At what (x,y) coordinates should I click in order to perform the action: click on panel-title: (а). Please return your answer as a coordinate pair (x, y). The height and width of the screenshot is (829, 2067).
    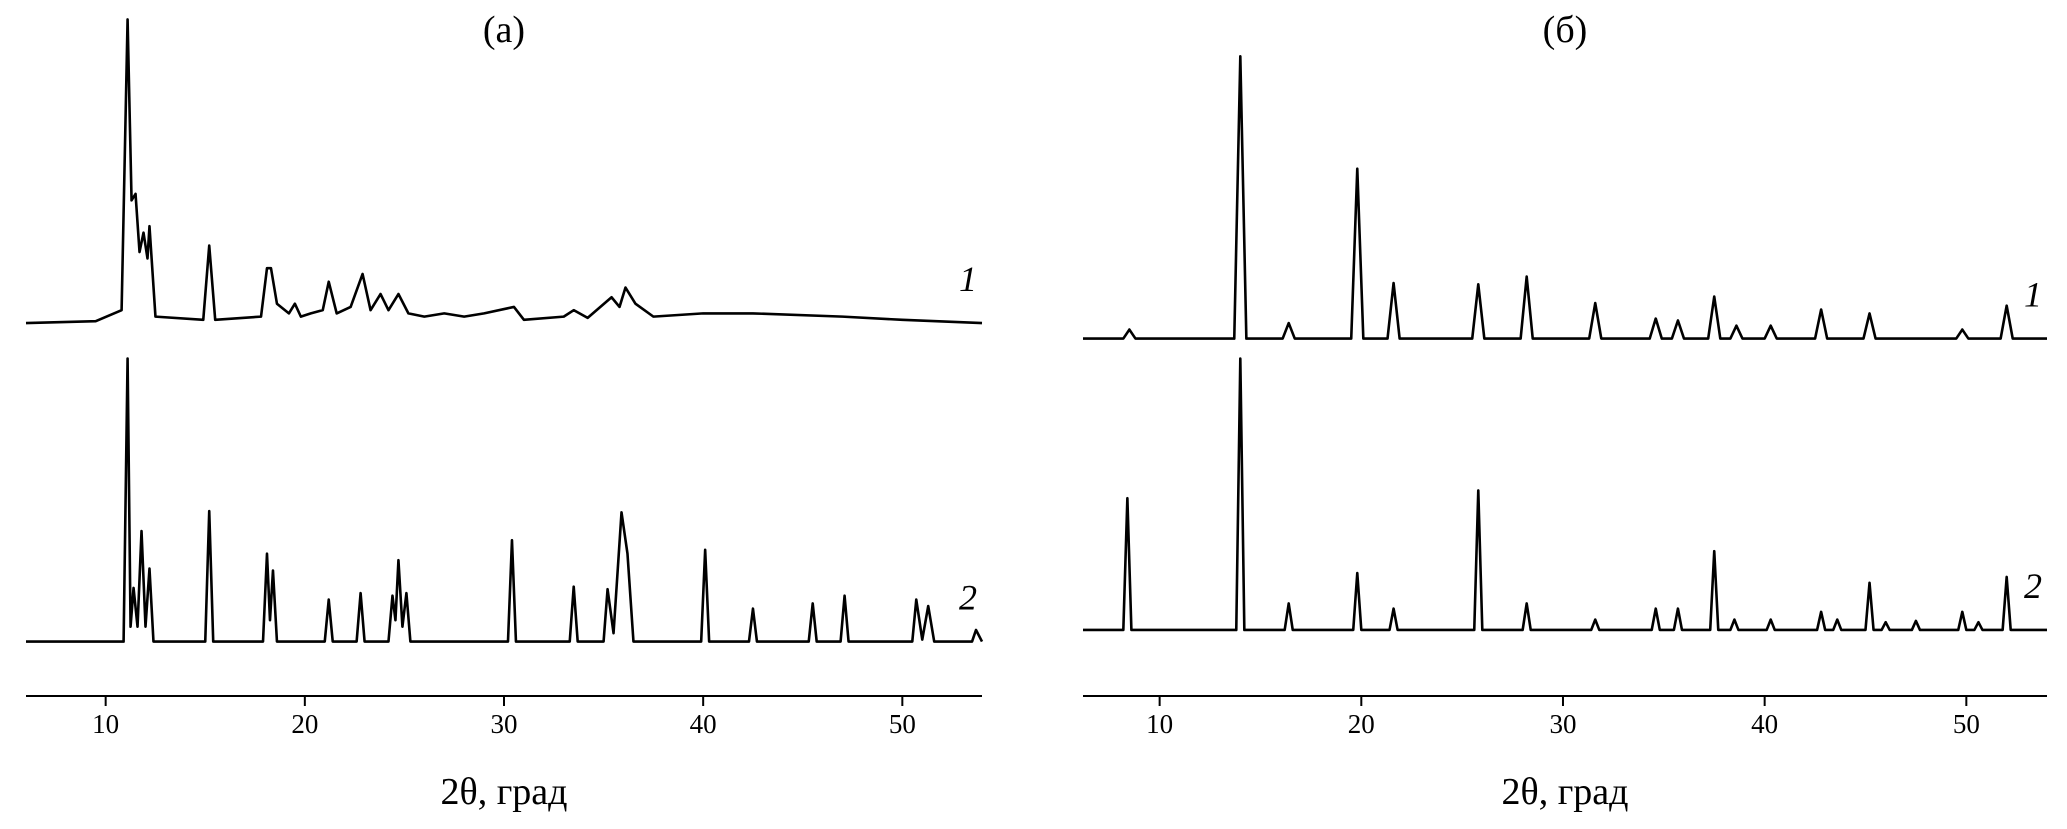
    Looking at the image, I should click on (504, 30).